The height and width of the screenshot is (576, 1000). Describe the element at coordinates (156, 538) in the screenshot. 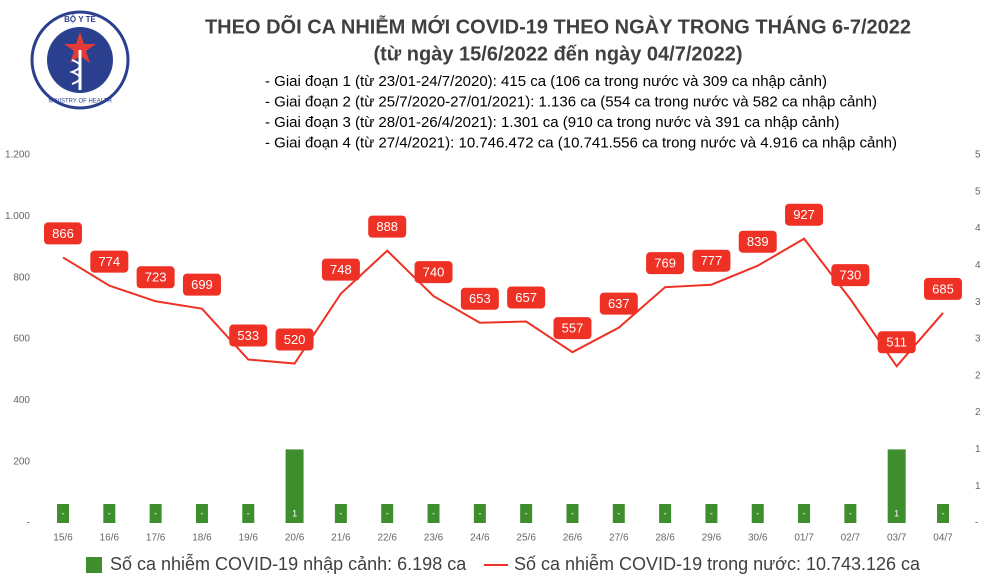

I see `x-tick-label: 17/6` at that location.